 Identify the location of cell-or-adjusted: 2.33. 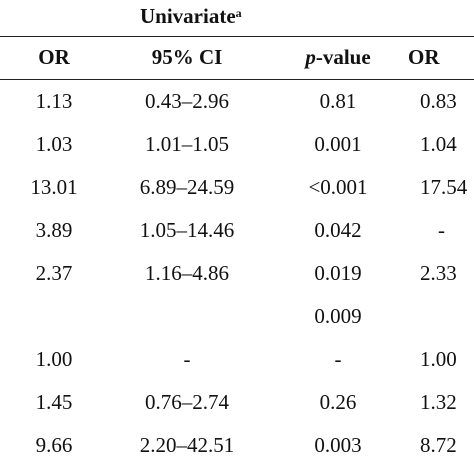
(438, 273).